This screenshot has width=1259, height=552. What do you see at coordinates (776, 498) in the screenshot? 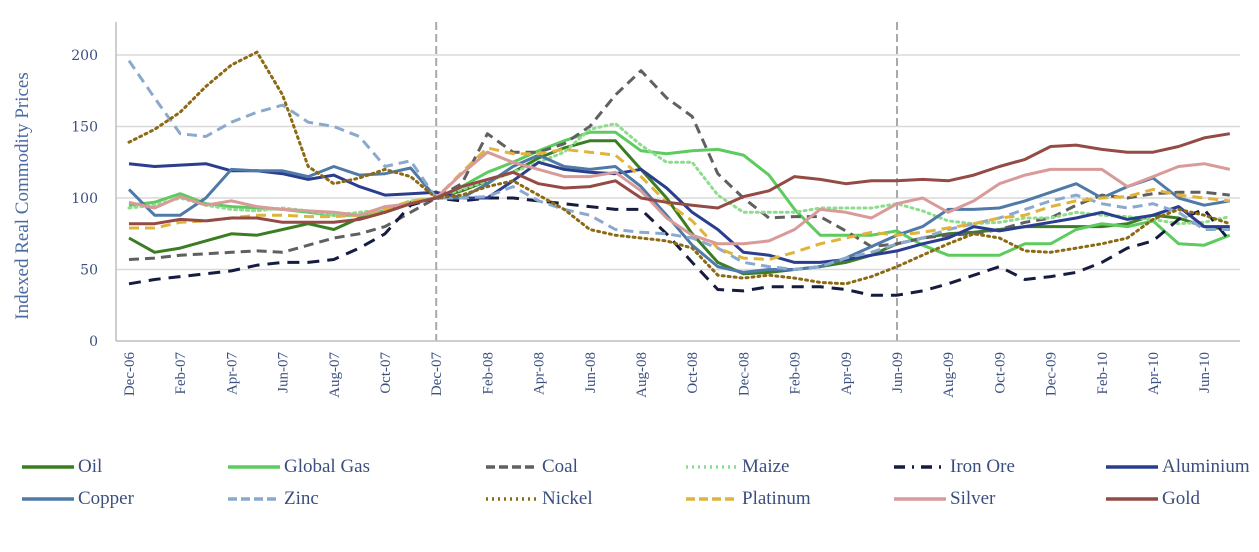
I see `legend-label: Platinum` at bounding box center [776, 498].